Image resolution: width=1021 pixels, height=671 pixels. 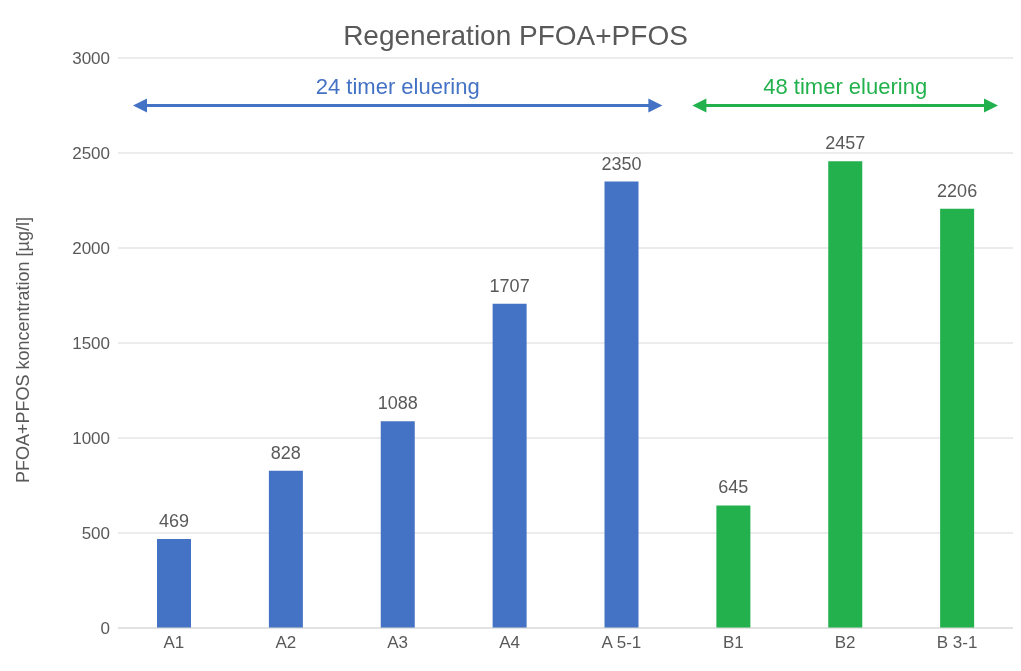 I want to click on annotation: 48 timer eluering, so click(x=845, y=86).